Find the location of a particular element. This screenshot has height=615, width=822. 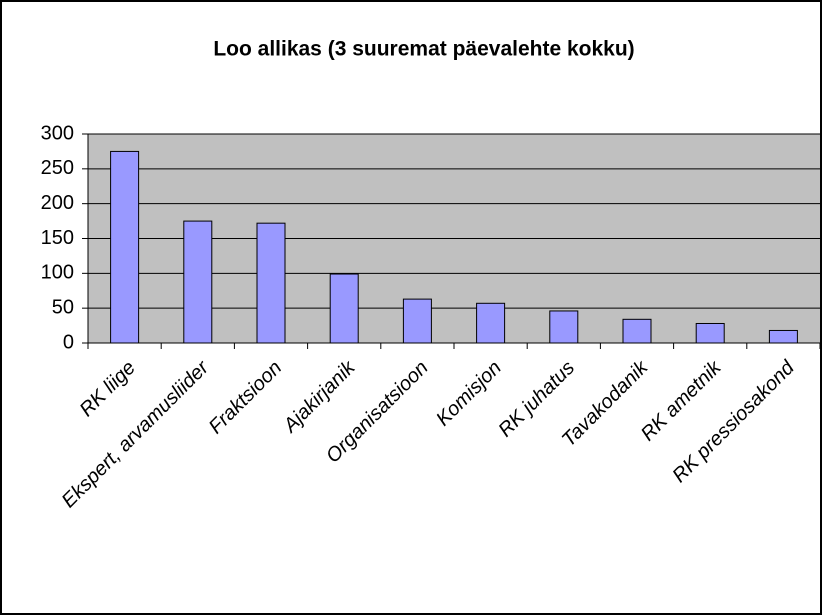

y-tick-label: 250 is located at coordinates (57, 168).